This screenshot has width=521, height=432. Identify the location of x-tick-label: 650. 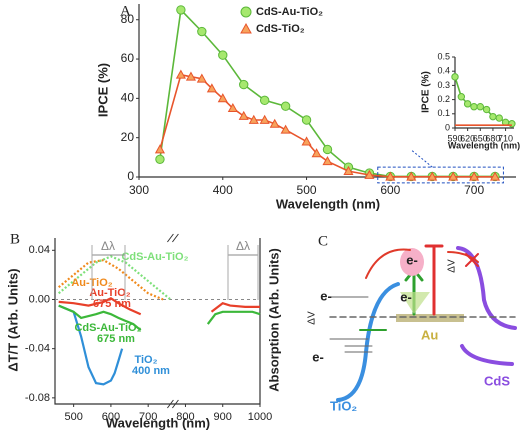
(480, 138).